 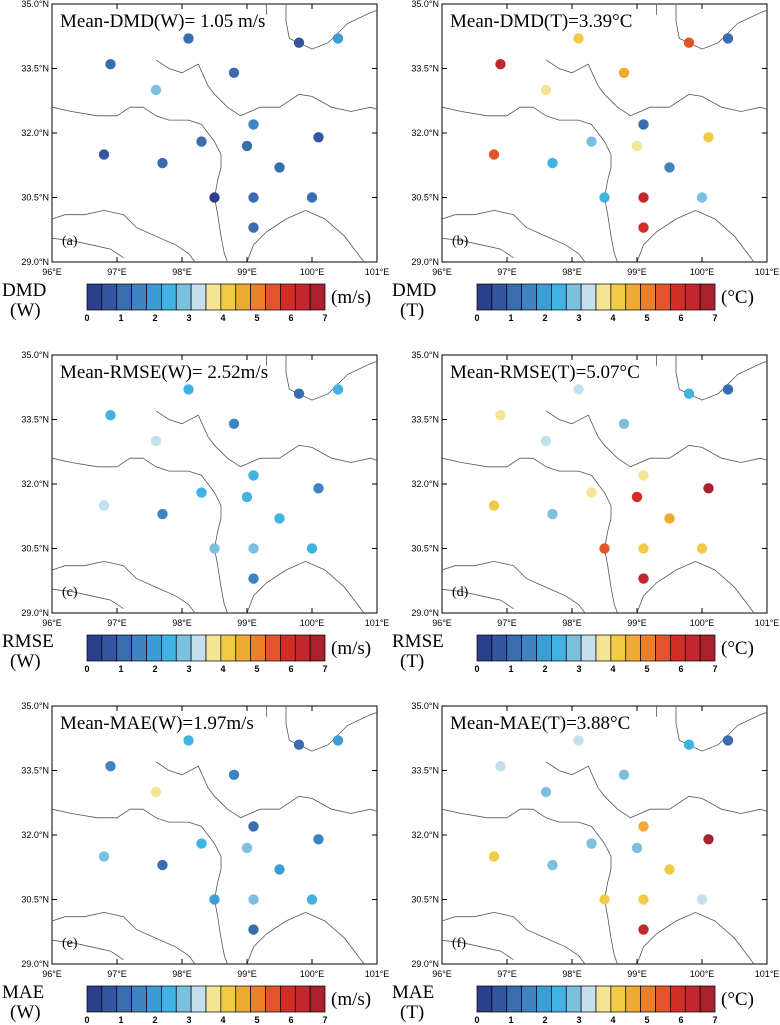 I want to click on x-tick-label: 100°E, so click(x=312, y=623).